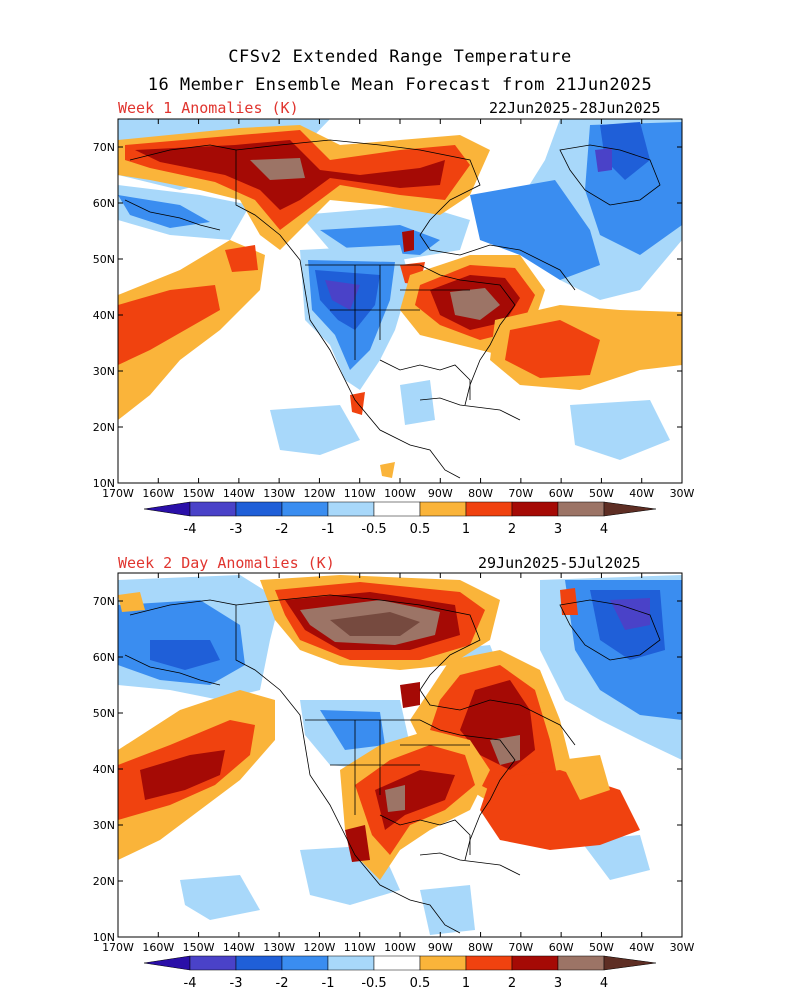 Image resolution: width=800 pixels, height=1000 pixels. Describe the element at coordinates (226, 563) in the screenshot. I see `panel2-label: Week 2 Day Anomalies (K)` at that location.